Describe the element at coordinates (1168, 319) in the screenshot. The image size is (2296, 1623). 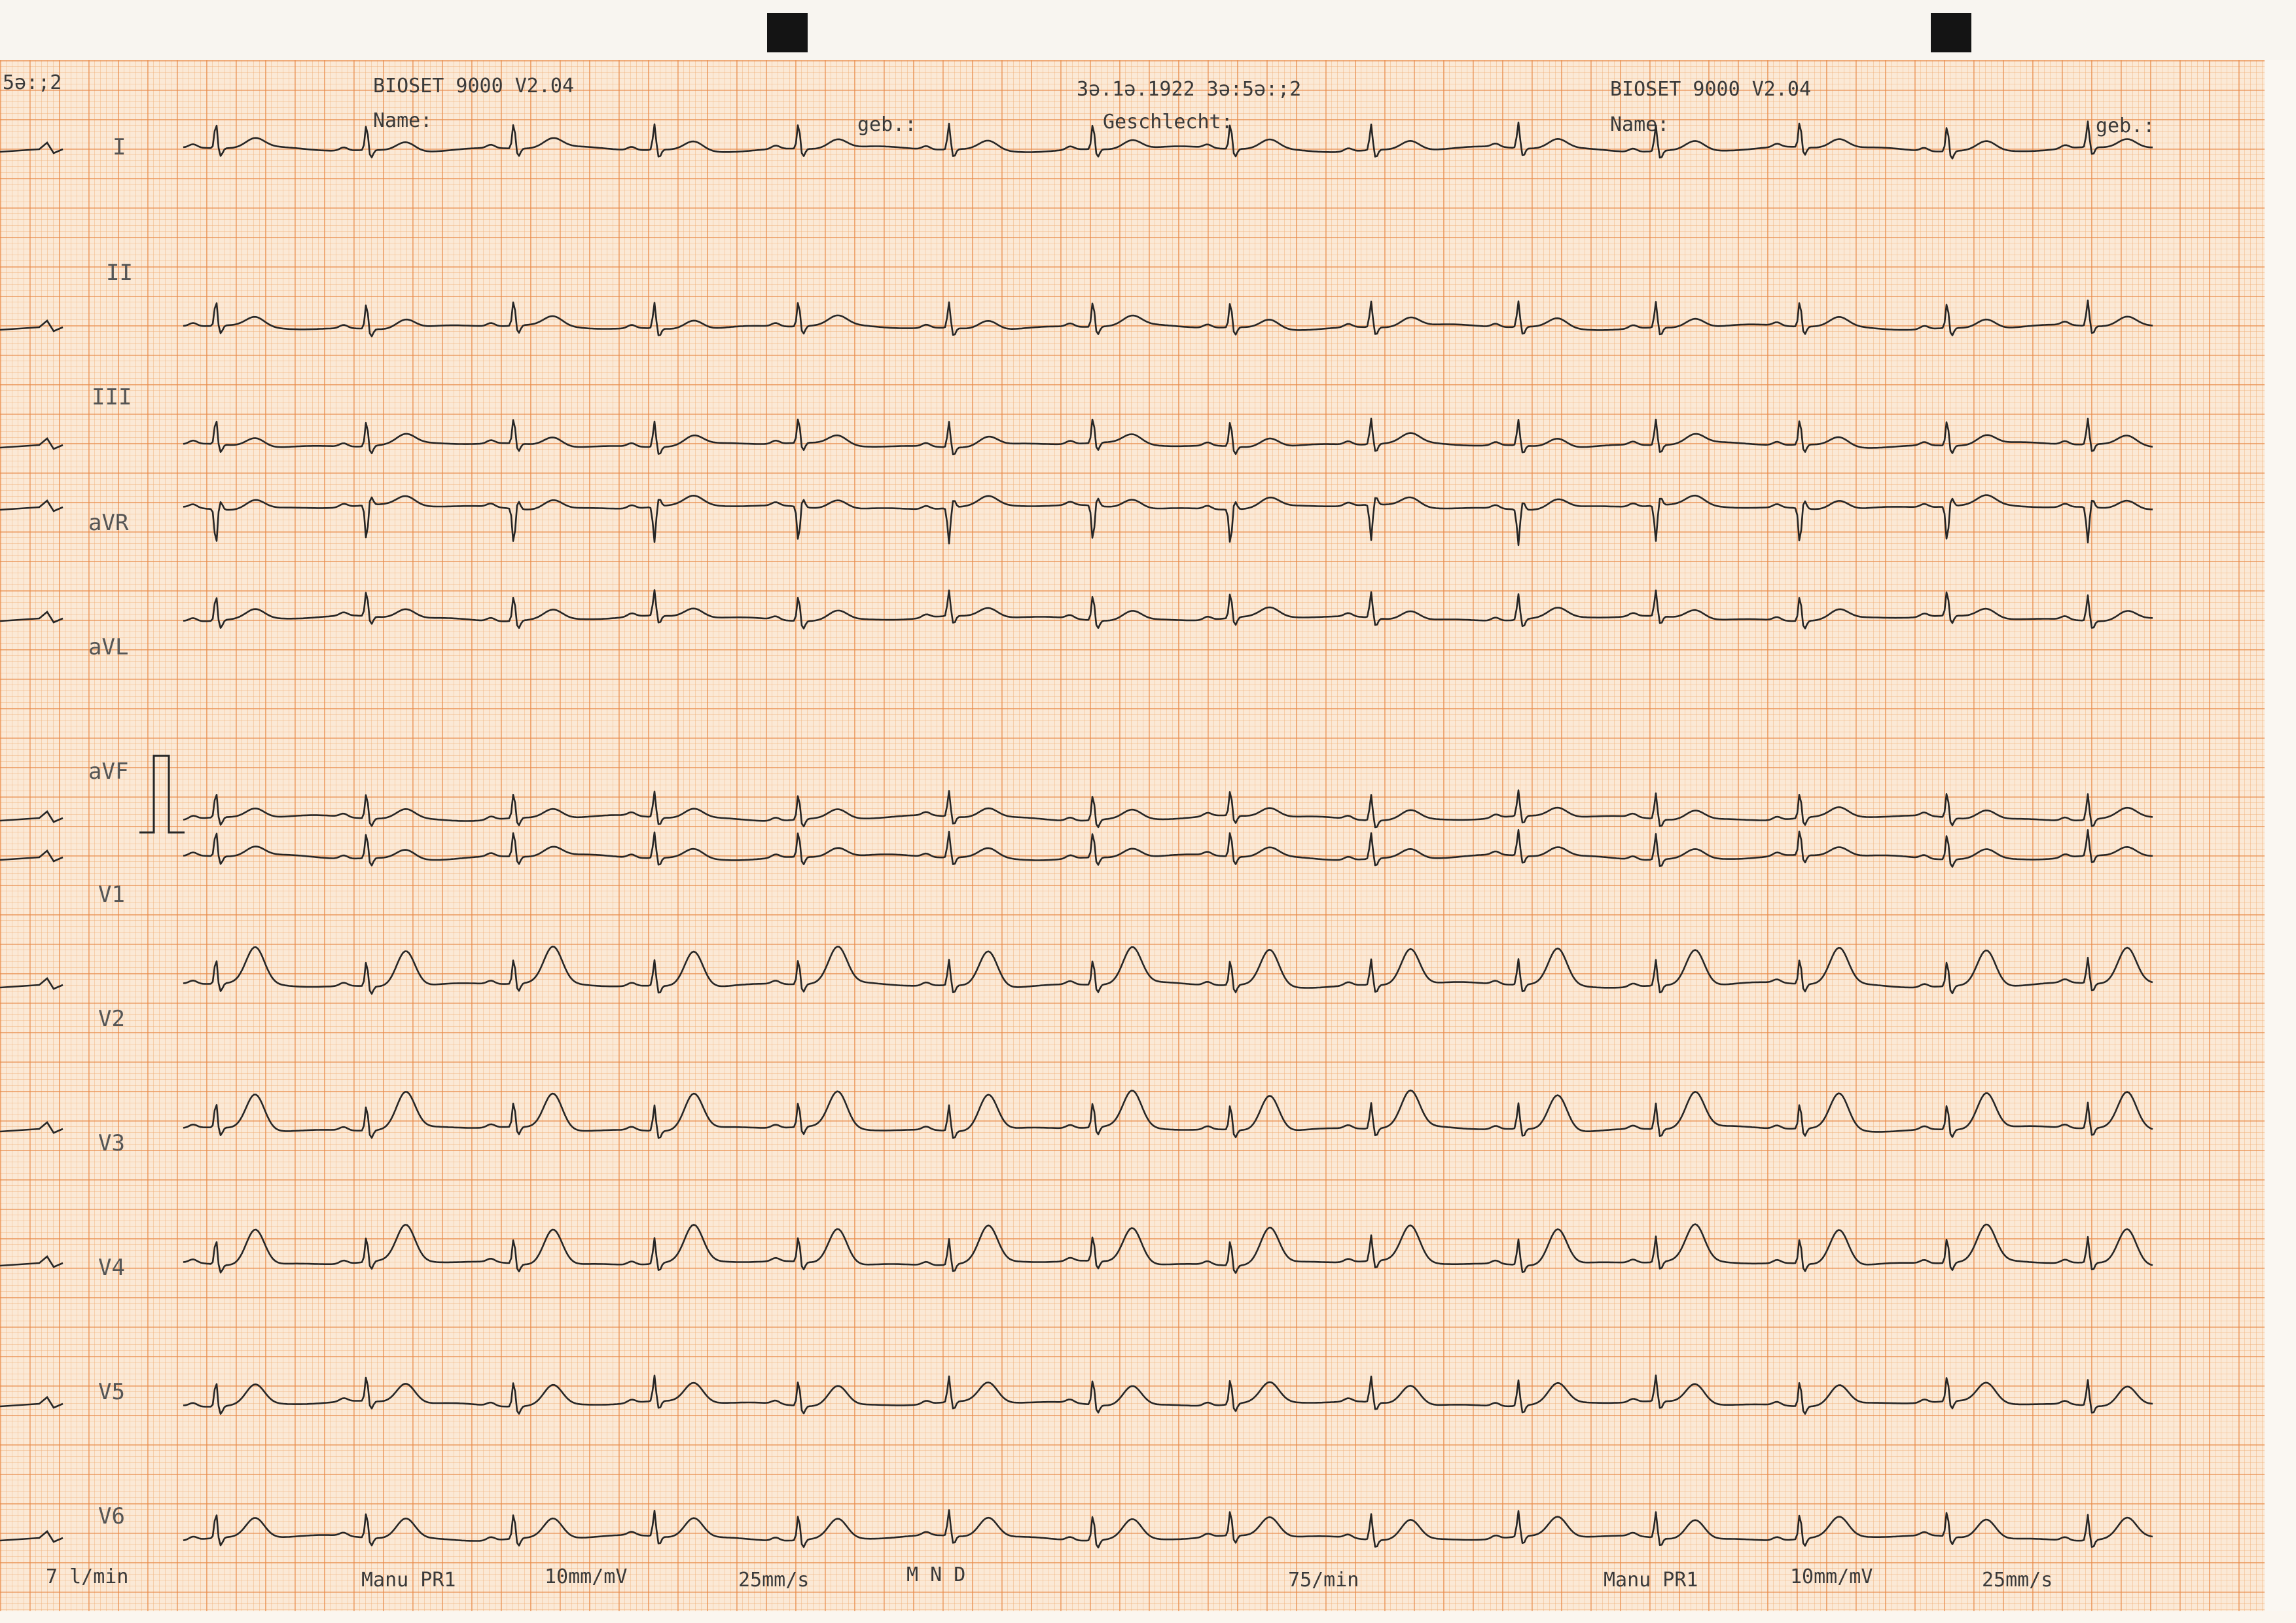
I see `trace-ii` at that location.